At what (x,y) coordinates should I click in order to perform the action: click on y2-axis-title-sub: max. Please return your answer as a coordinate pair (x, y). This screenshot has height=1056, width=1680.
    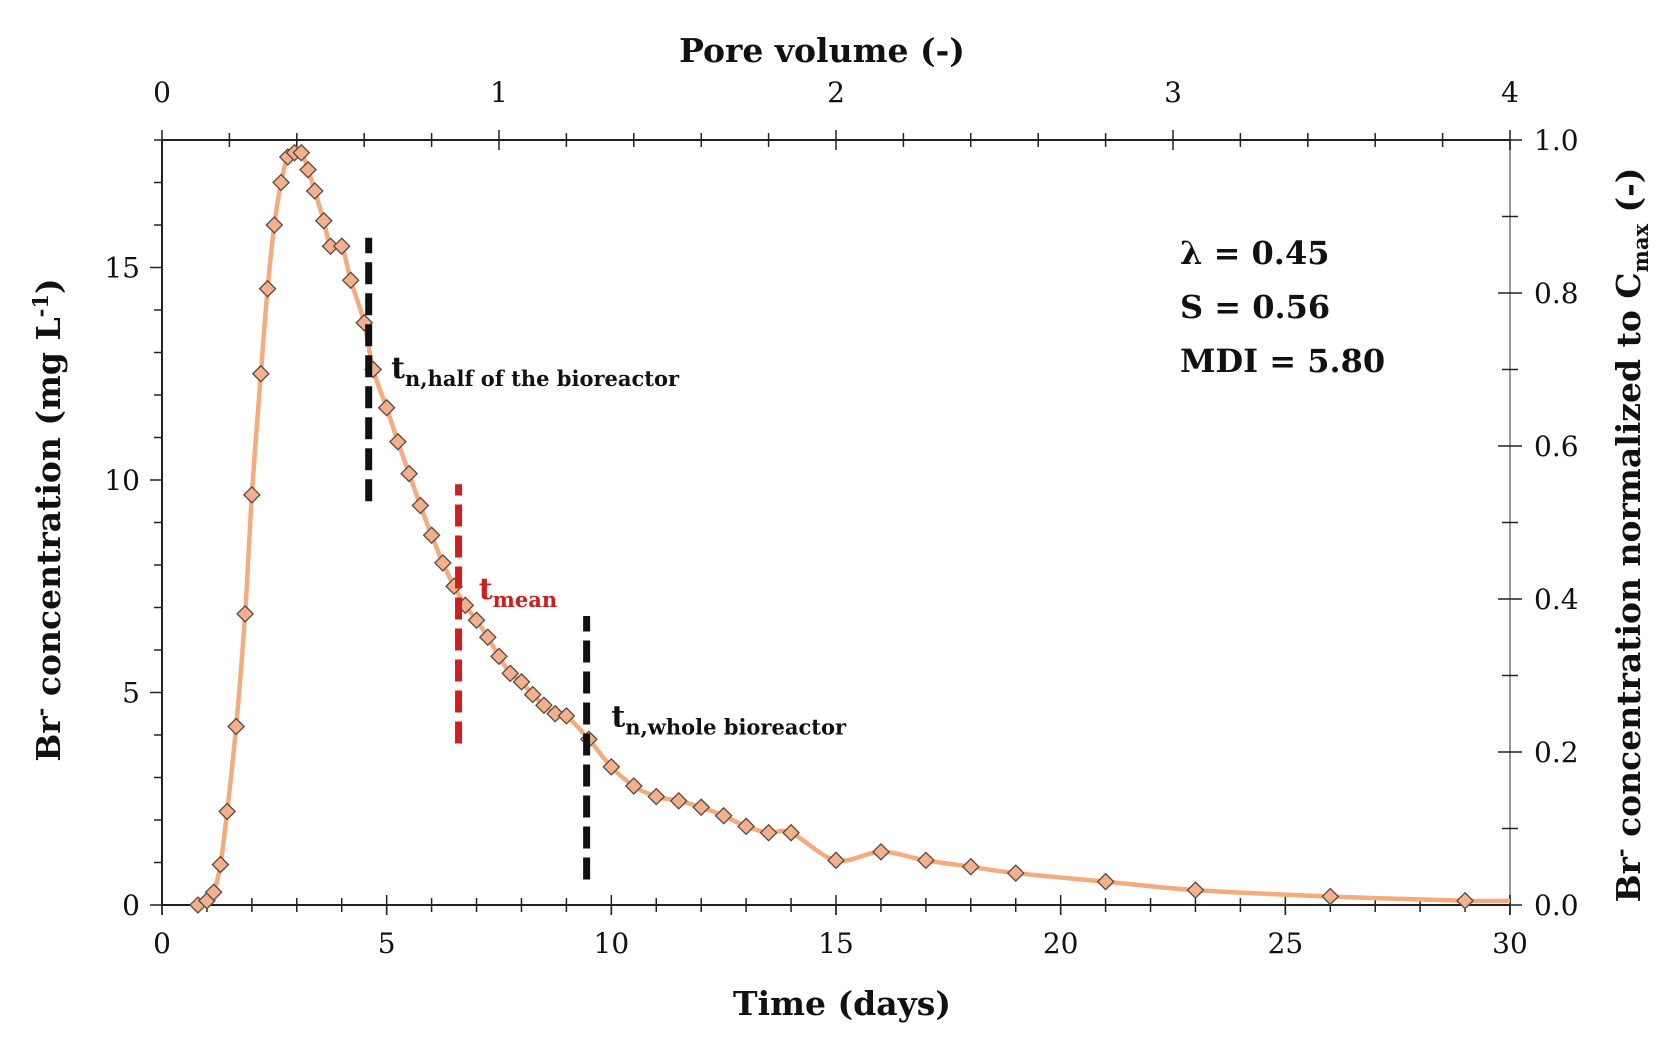
    Looking at the image, I should click on (1640, 248).